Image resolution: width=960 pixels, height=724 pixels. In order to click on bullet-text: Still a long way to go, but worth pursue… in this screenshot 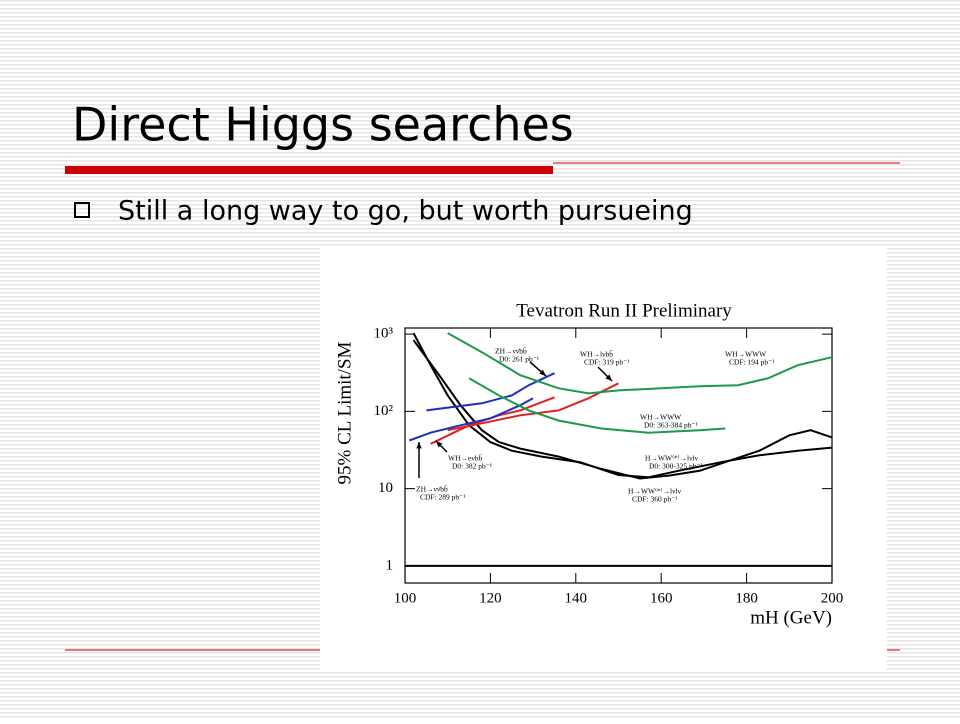, I will do `click(405, 211)`.